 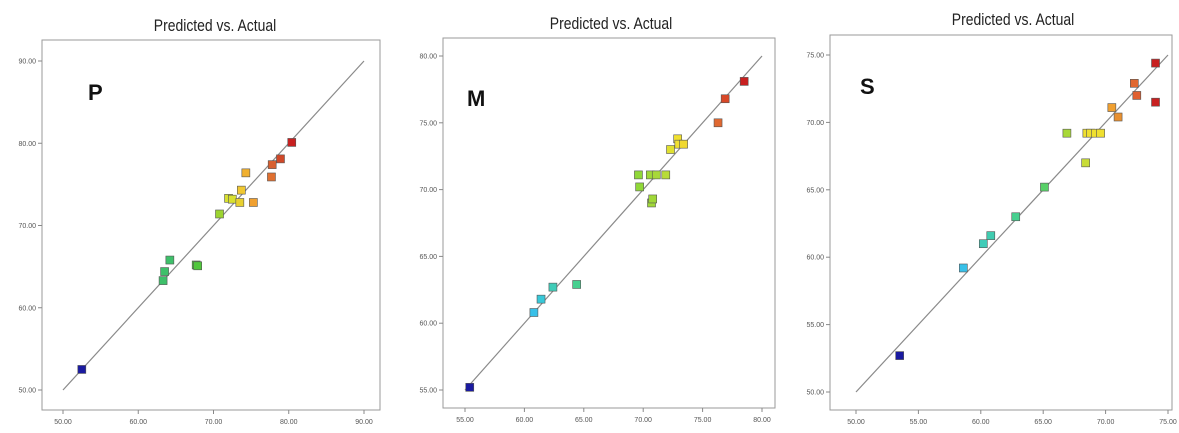 What do you see at coordinates (867, 86) in the screenshot?
I see `panel-label: S` at bounding box center [867, 86].